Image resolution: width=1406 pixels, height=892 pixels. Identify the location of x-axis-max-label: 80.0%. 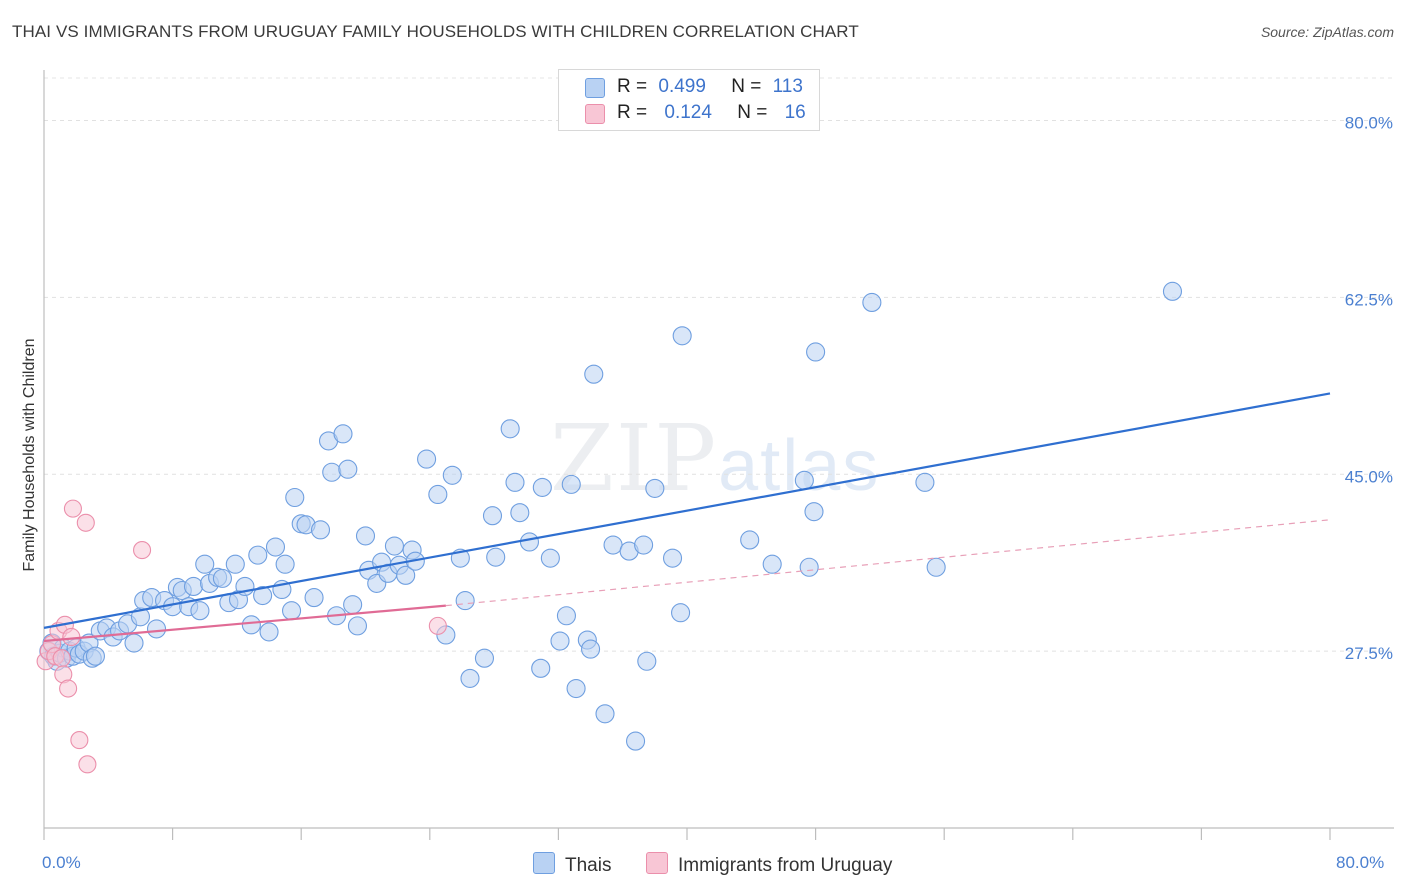
(1360, 862).